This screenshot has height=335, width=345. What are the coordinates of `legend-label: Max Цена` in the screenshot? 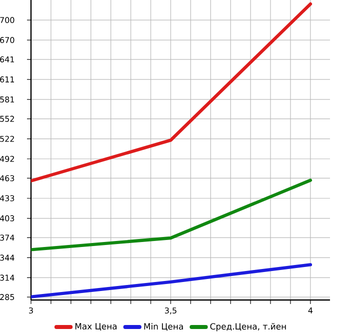 It's located at (96, 327).